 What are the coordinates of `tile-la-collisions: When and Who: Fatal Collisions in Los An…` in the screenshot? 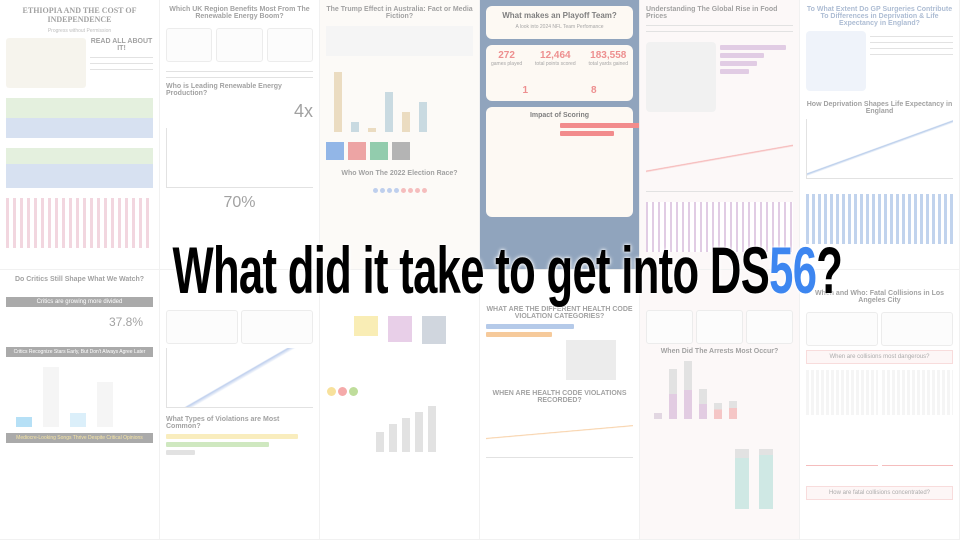 It's located at (880, 405).